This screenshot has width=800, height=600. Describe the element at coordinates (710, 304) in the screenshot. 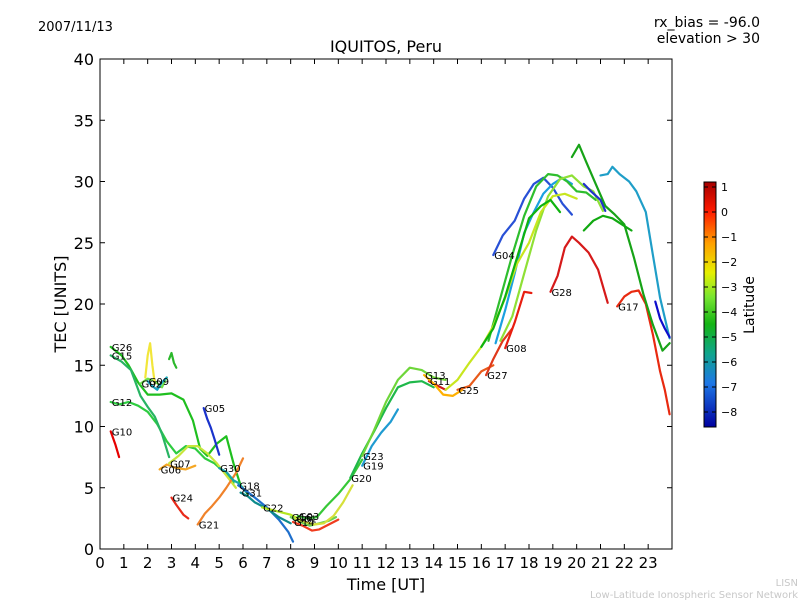

I see `colorbar` at that location.